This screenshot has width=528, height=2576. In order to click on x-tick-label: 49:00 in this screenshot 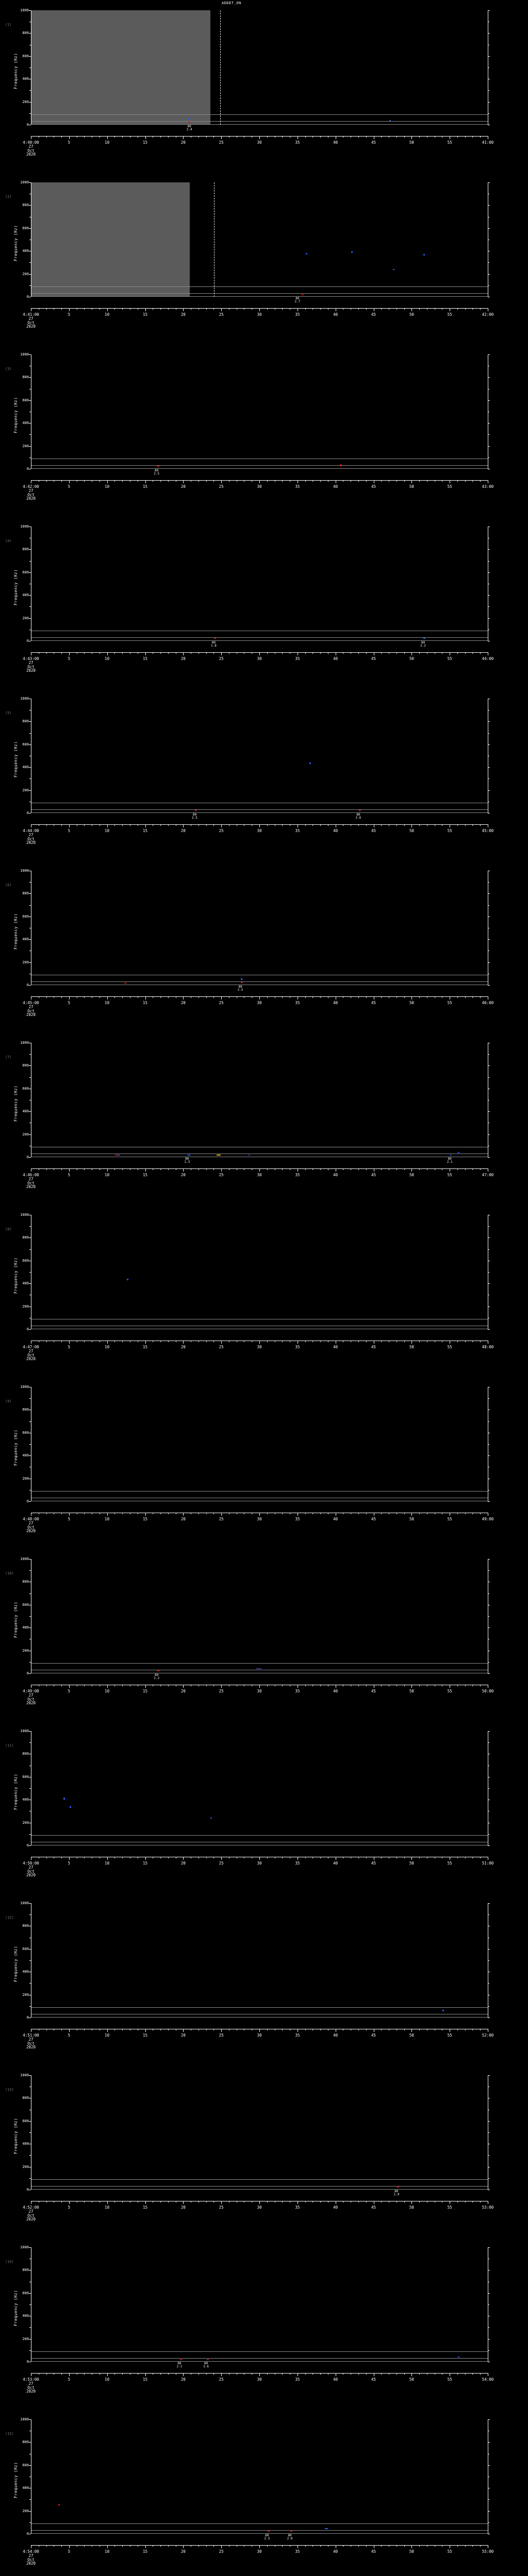, I will do `click(488, 1519)`.